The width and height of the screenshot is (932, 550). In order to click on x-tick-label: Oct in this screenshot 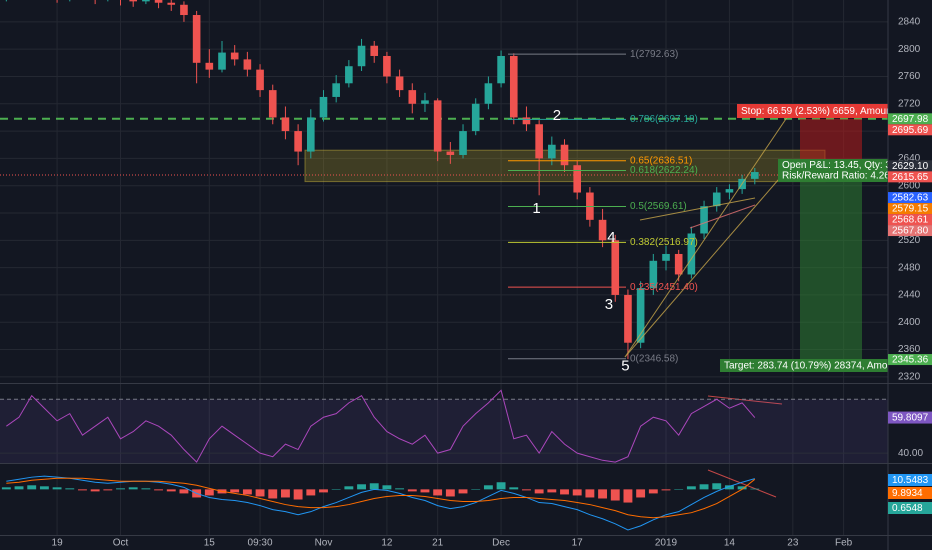, I will do `click(121, 543)`.